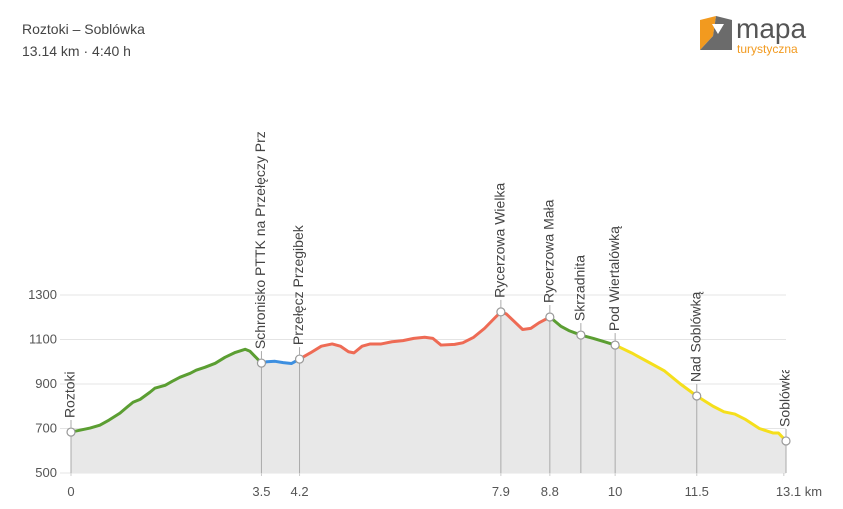 This screenshot has width=843, height=509. What do you see at coordinates (767, 49) in the screenshot?
I see `logo-subtext: turystyczna` at bounding box center [767, 49].